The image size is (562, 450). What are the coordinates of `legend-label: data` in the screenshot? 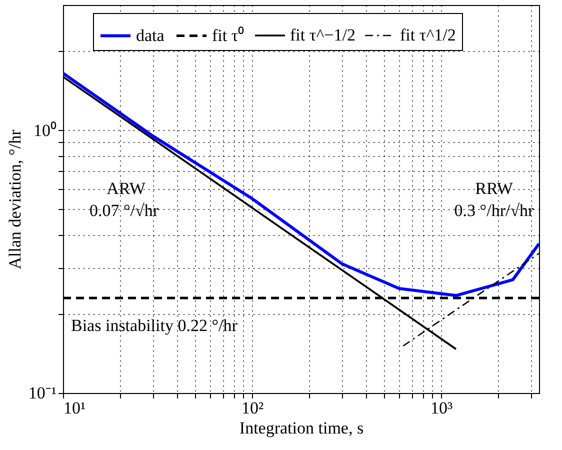 It's located at (150, 35).